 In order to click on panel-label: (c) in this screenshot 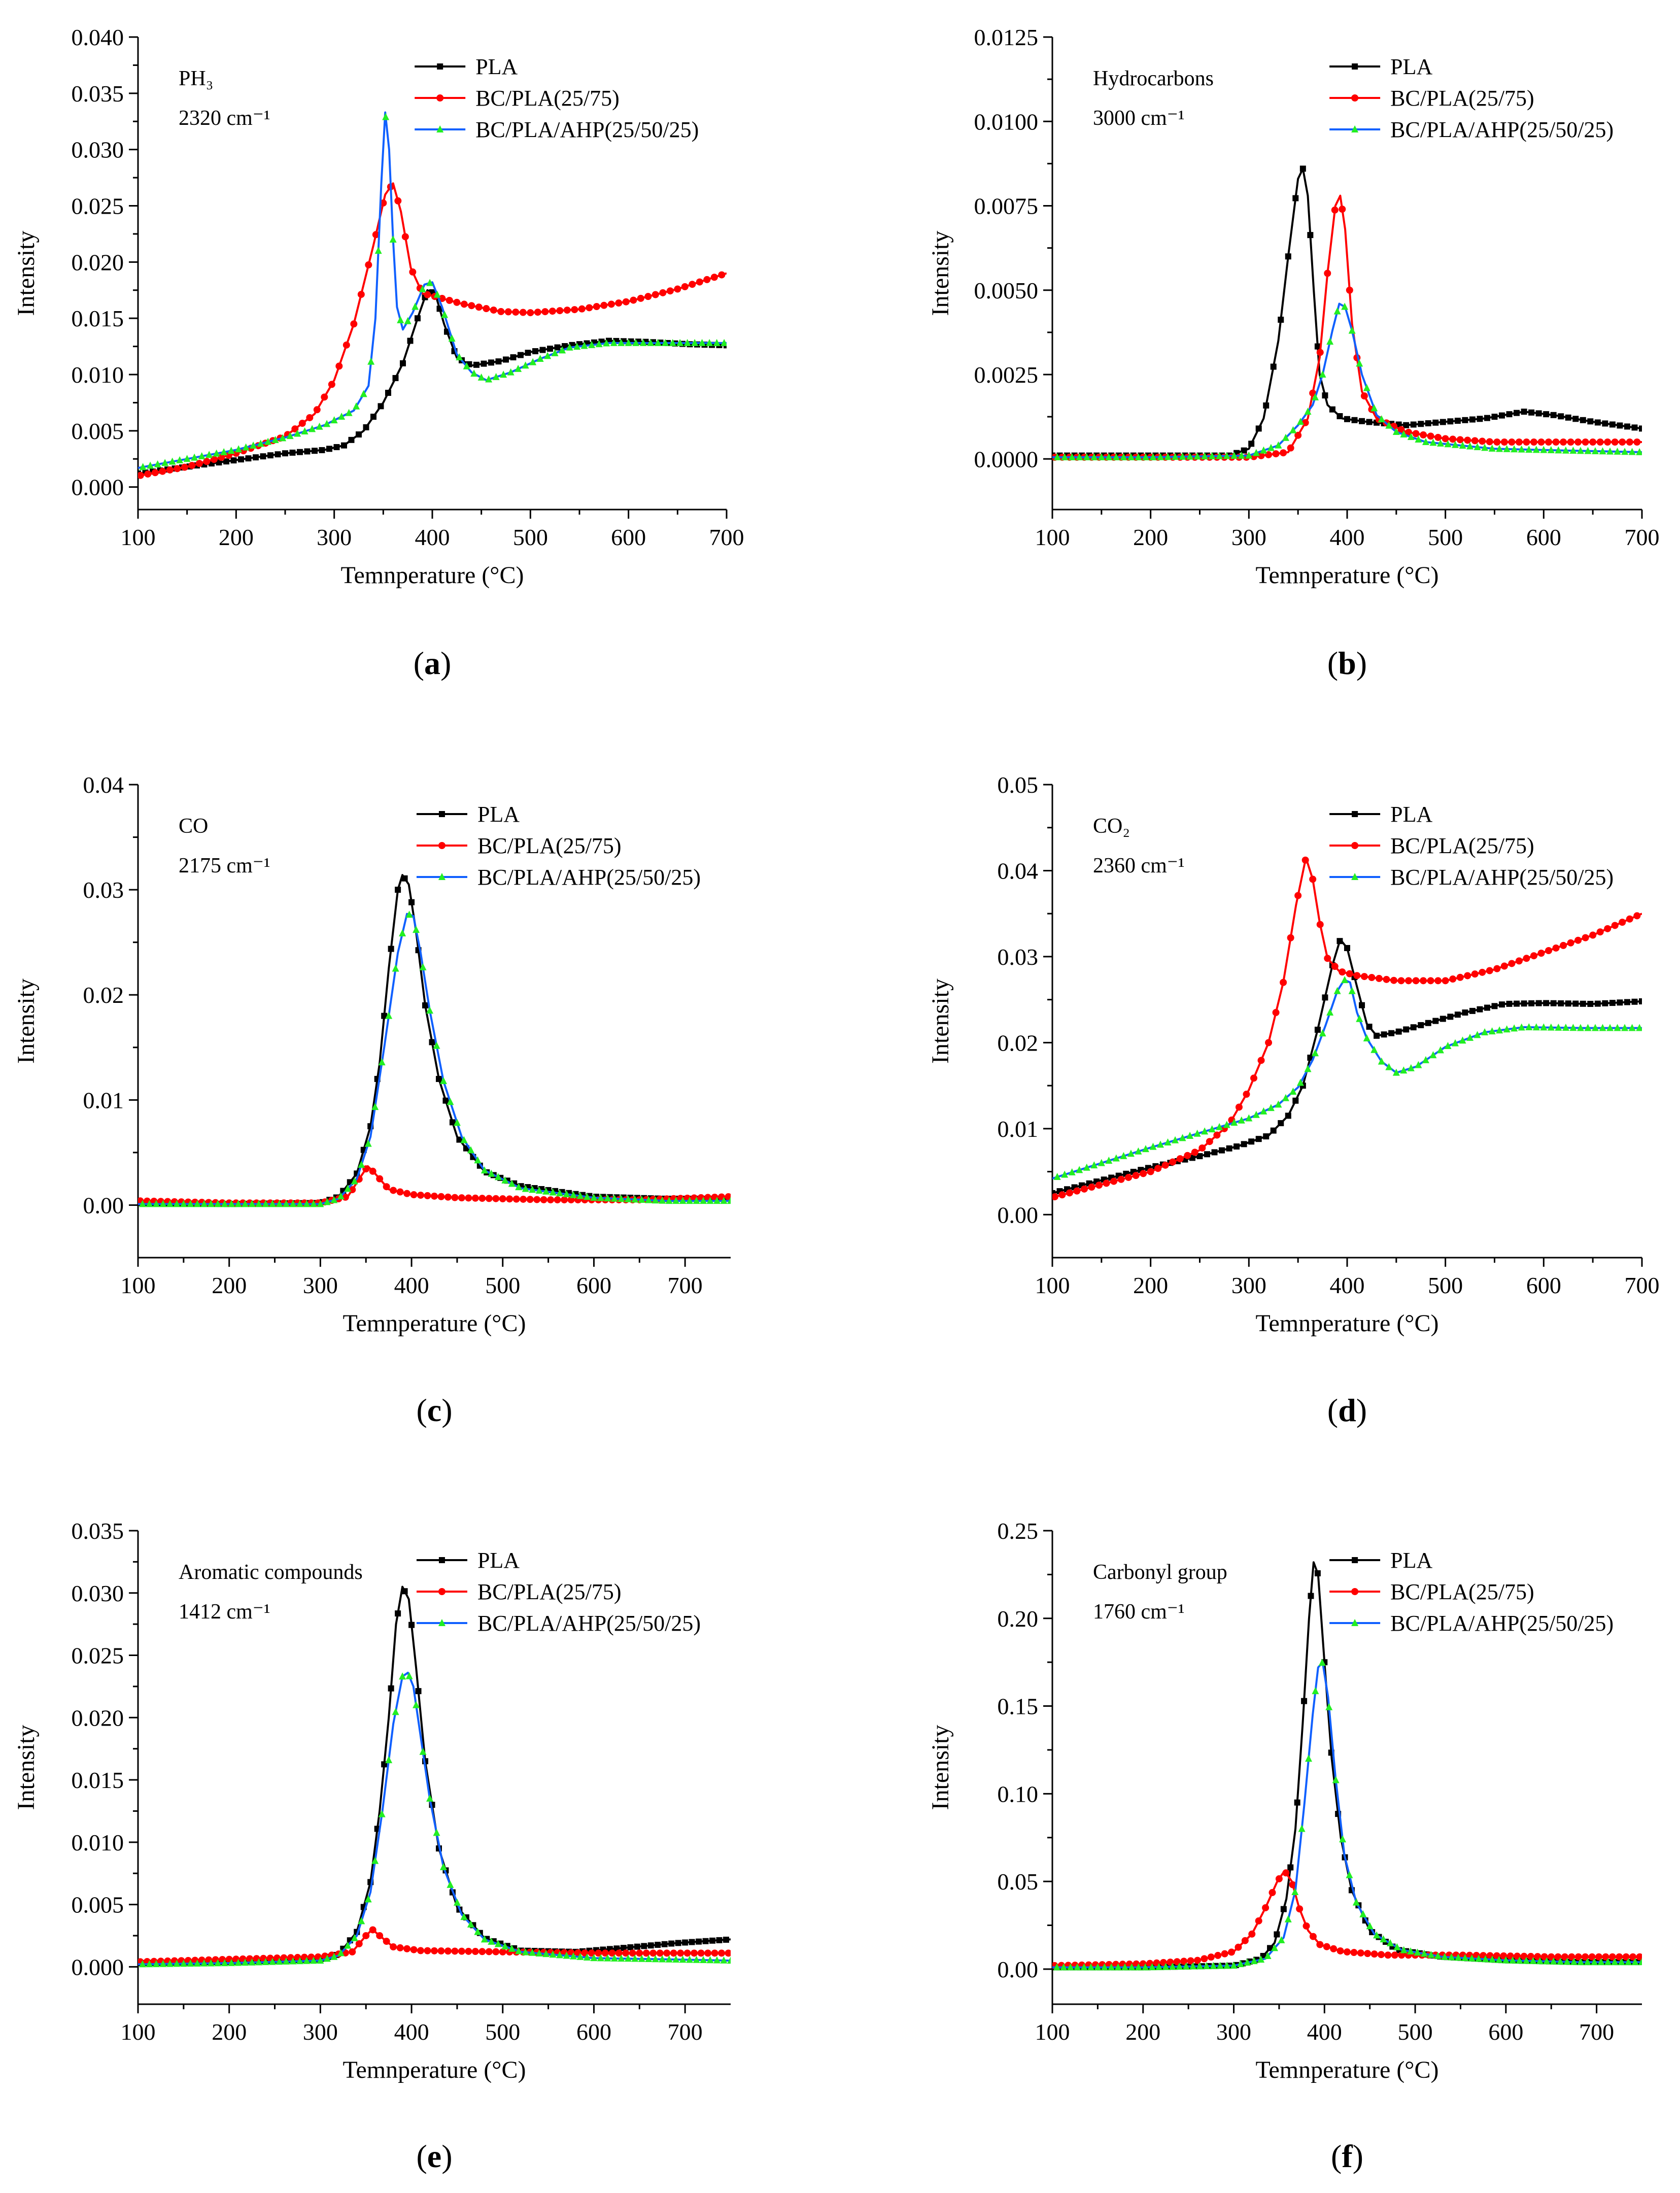, I will do `click(434, 1410)`.